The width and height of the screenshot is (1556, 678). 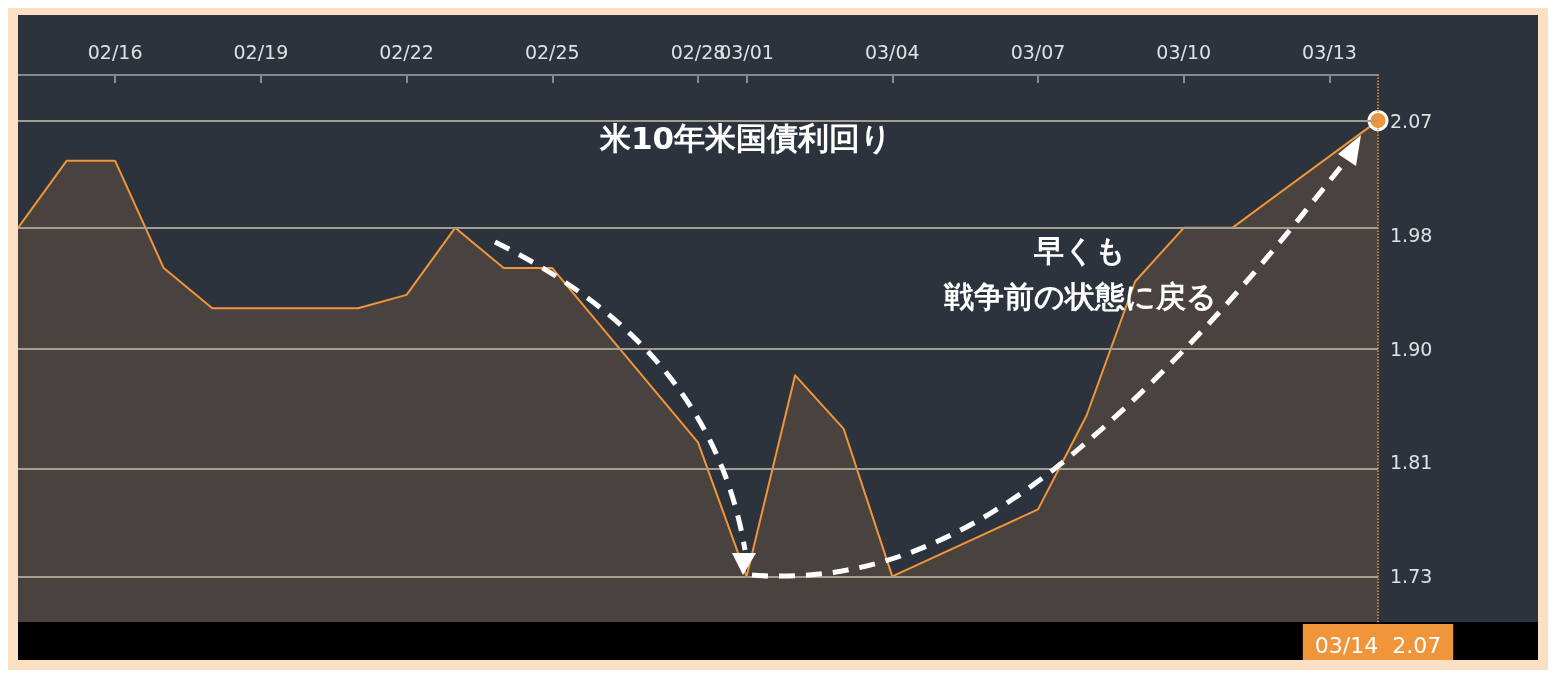 I want to click on x-tick-label: 03/10, so click(x=1184, y=51).